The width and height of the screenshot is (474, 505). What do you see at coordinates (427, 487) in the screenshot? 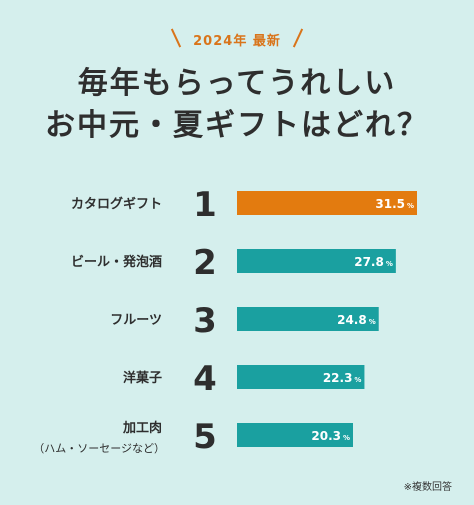
I see `footnote: ※複数回答` at bounding box center [427, 487].